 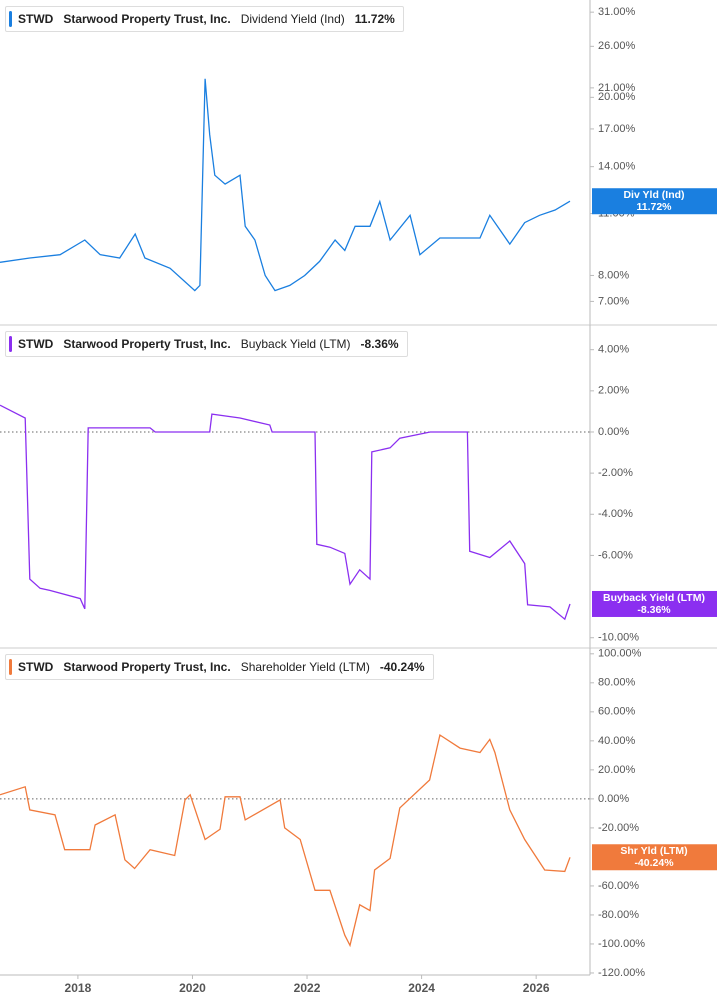 What do you see at coordinates (618, 828) in the screenshot?
I see `y-tick-label: -20.00%` at bounding box center [618, 828].